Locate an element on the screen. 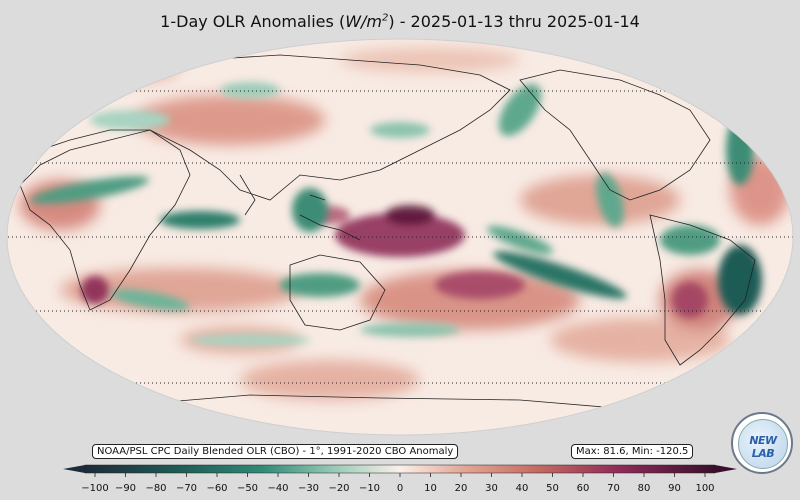 The height and width of the screenshot is (500, 800). colorbar-tick-label: 70 is located at coordinates (613, 488).